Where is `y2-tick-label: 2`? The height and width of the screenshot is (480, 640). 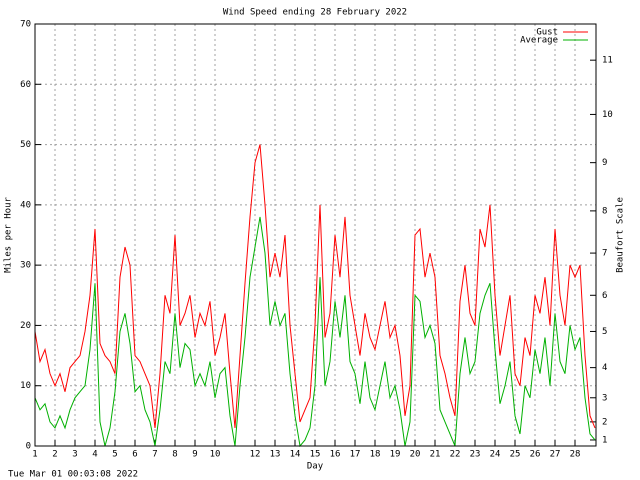 y2-tick-label: 2 is located at coordinates (604, 422).